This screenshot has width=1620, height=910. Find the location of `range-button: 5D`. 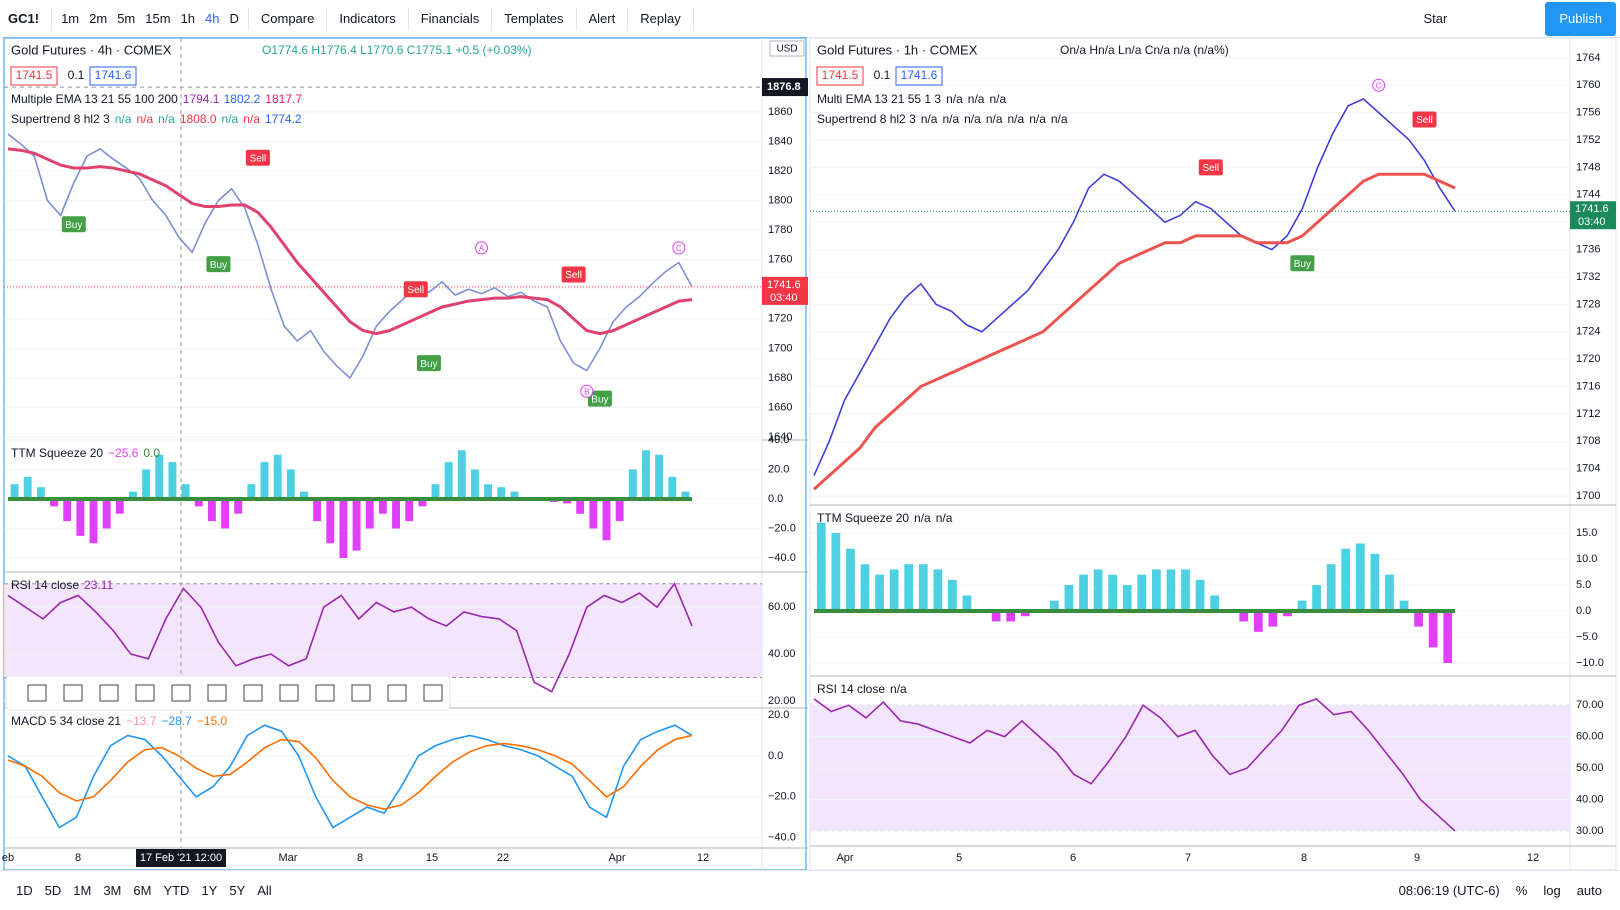

range-button: 5D is located at coordinates (53, 890).